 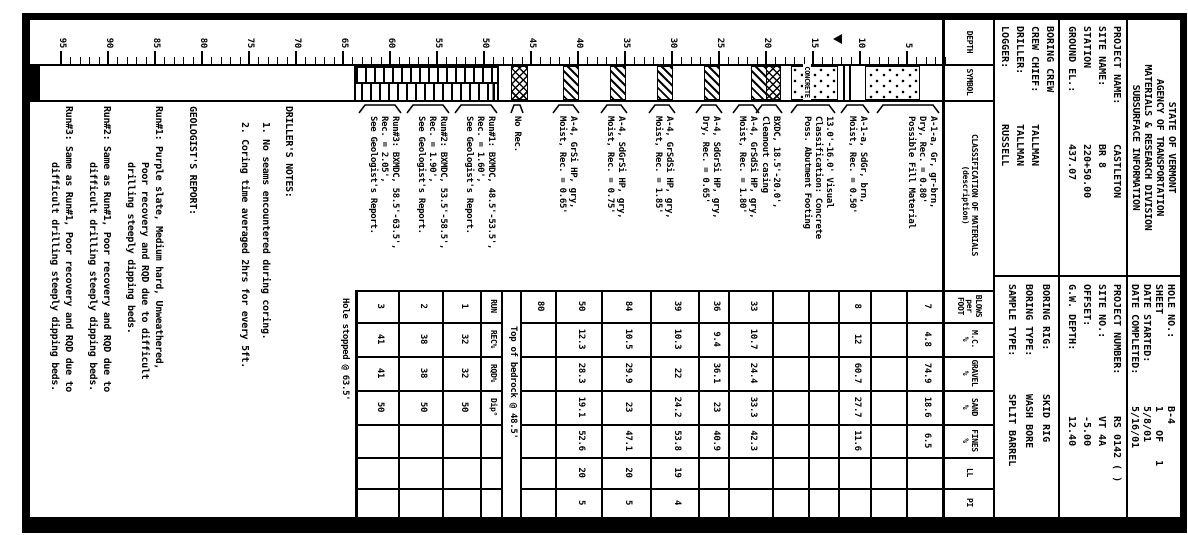 I want to click on cell-mc: 41, so click(x=380, y=339).